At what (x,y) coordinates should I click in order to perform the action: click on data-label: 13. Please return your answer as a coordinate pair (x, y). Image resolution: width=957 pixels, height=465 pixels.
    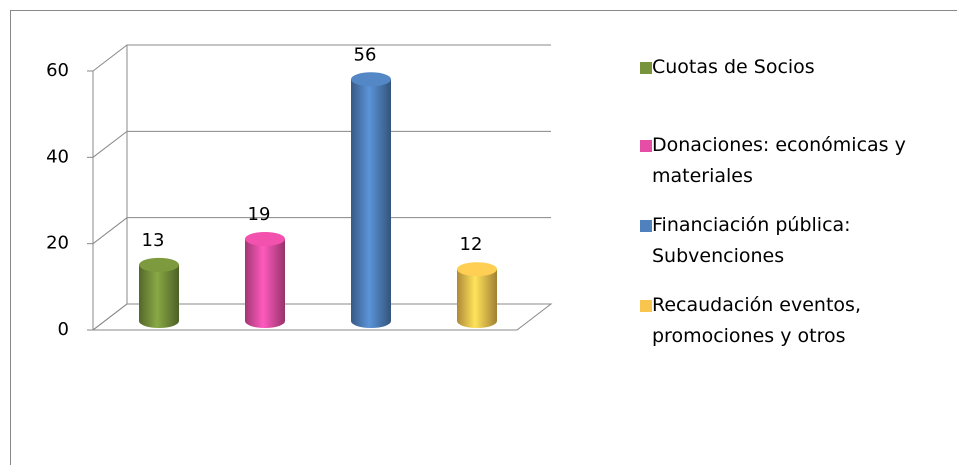
    Looking at the image, I should click on (153, 240).